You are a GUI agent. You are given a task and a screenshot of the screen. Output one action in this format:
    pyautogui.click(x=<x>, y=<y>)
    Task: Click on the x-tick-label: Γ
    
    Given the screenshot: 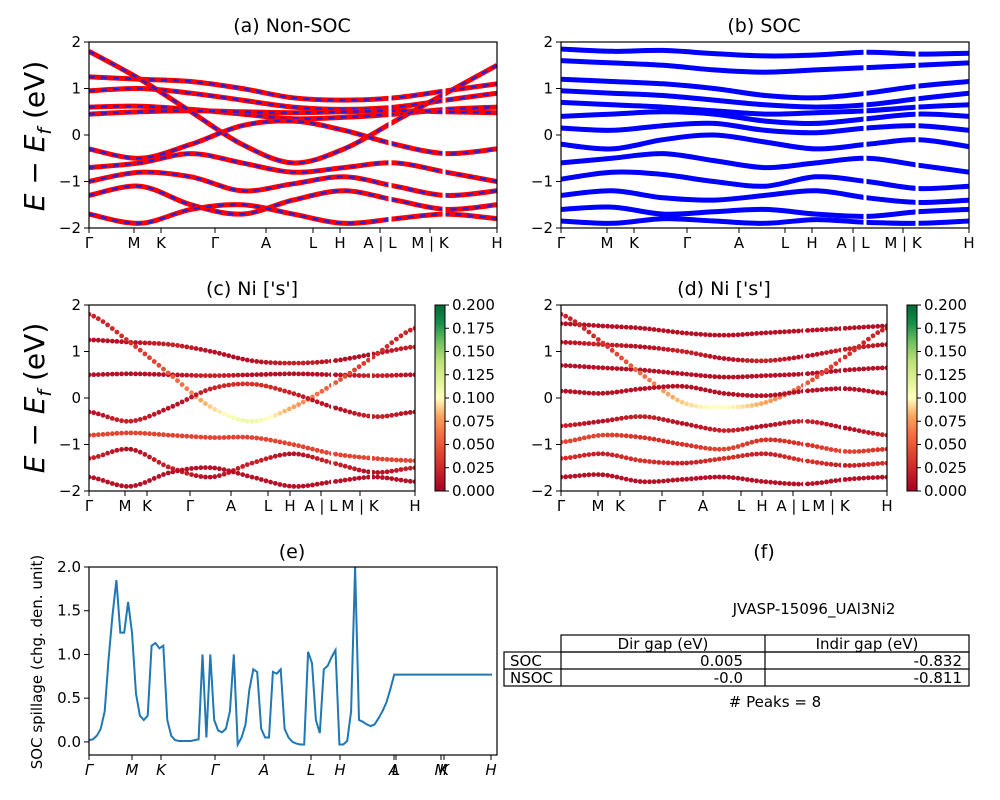 What is the action you would take?
    pyautogui.click(x=662, y=506)
    